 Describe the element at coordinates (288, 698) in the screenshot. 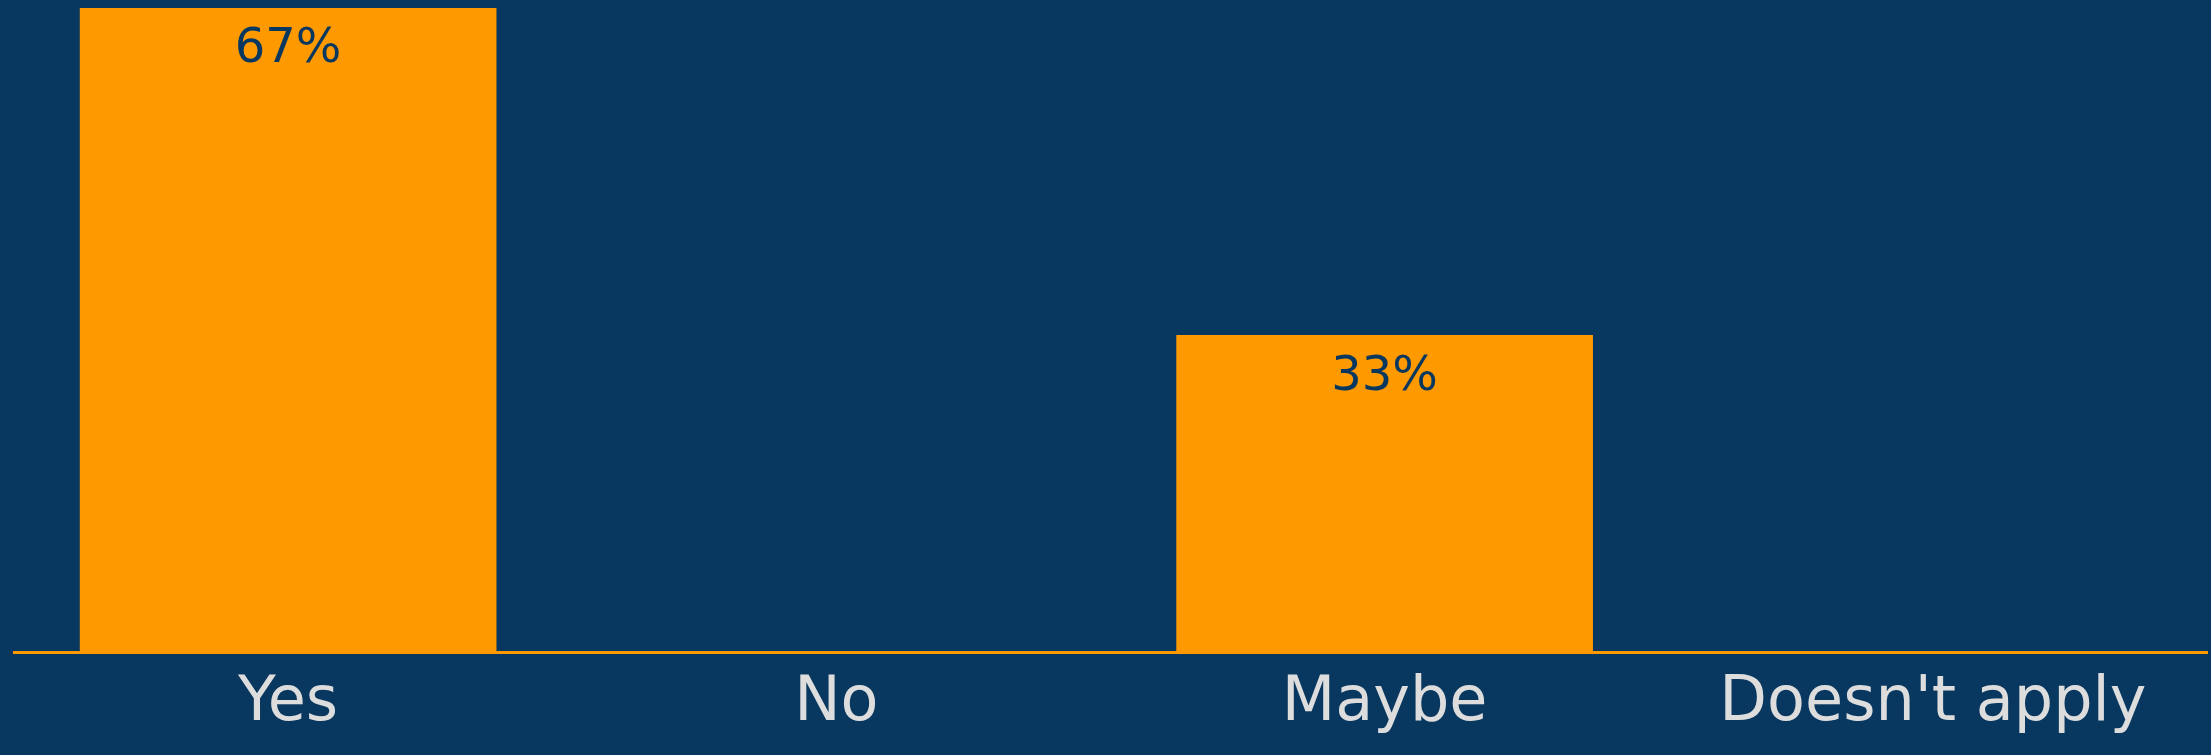

I see `x-tick-label: Yes` at that location.